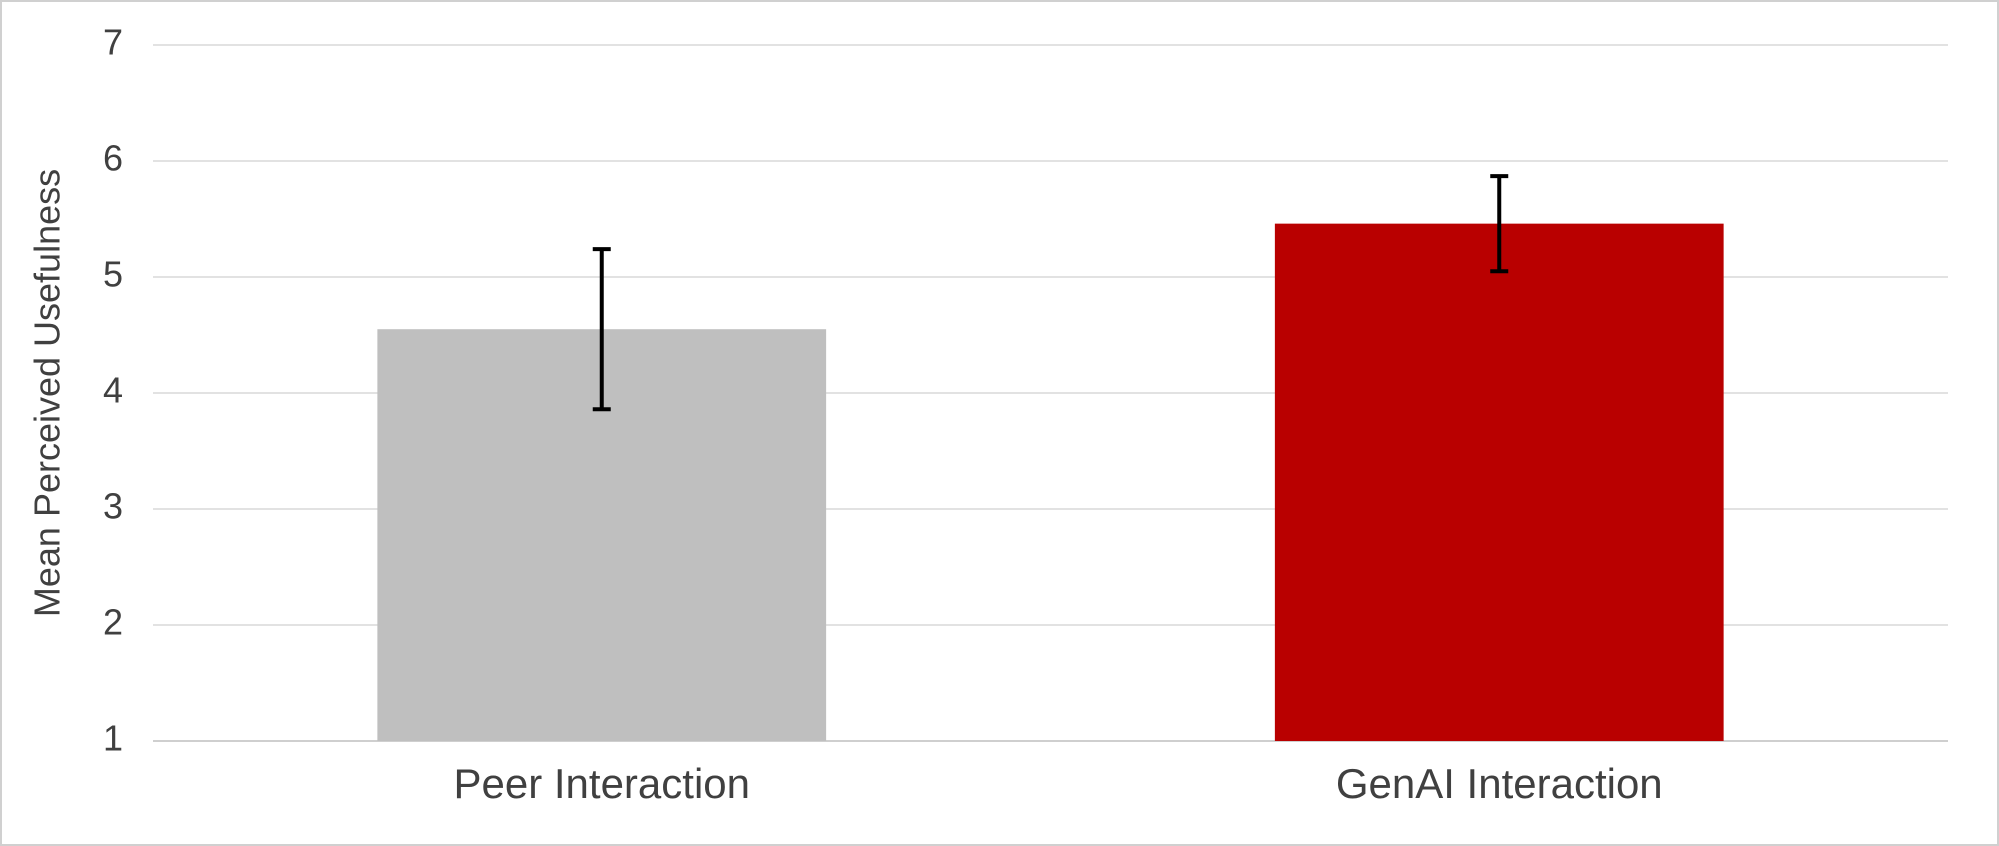 This screenshot has width=1999, height=846. I want to click on y-tick-label: 6, so click(113, 158).